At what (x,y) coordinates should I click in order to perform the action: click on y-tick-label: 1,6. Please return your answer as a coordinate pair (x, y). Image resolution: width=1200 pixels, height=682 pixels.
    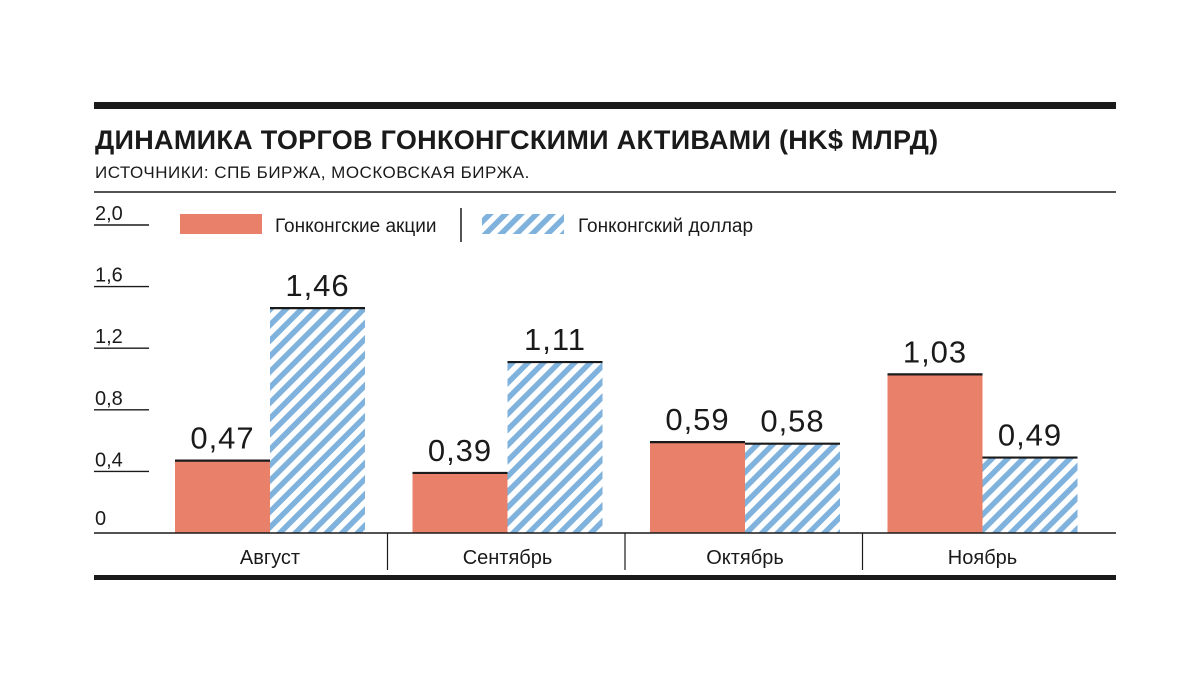
    Looking at the image, I should click on (109, 276).